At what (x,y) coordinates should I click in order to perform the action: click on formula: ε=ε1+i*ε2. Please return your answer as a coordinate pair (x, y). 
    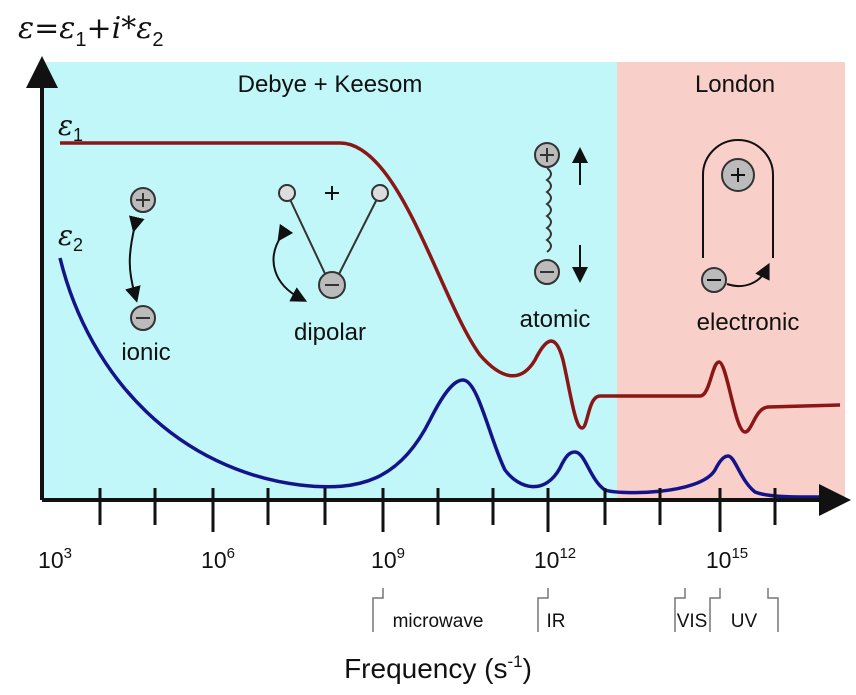
    Looking at the image, I should click on (90, 31).